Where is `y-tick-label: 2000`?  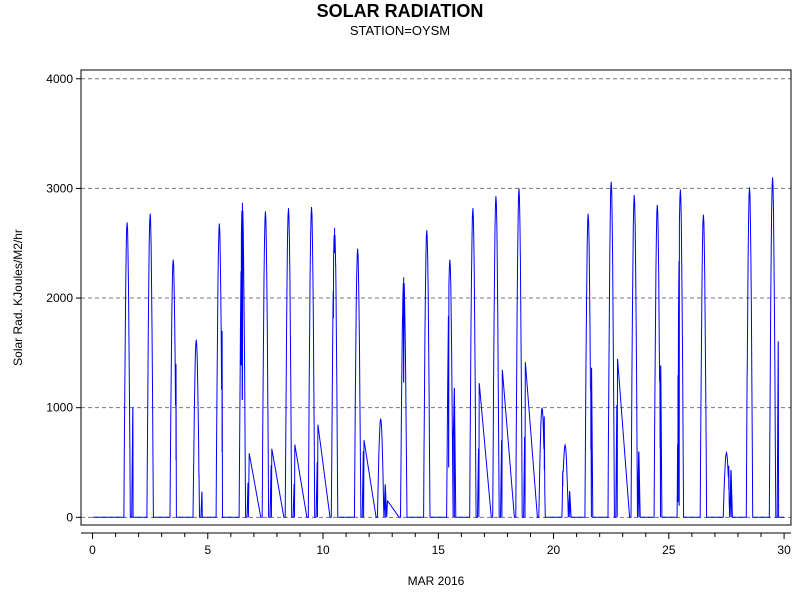 y-tick-label: 2000 is located at coordinates (59, 298).